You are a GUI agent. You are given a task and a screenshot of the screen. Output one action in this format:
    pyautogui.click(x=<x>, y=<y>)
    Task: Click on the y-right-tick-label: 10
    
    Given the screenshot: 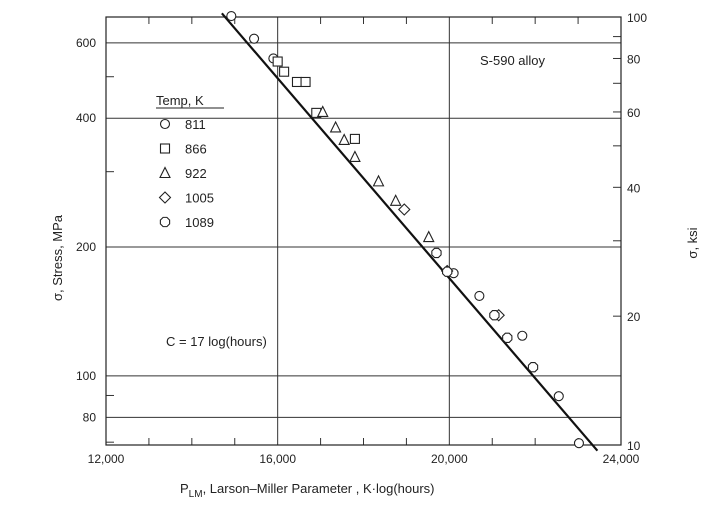 What is the action you would take?
    pyautogui.click(x=634, y=446)
    